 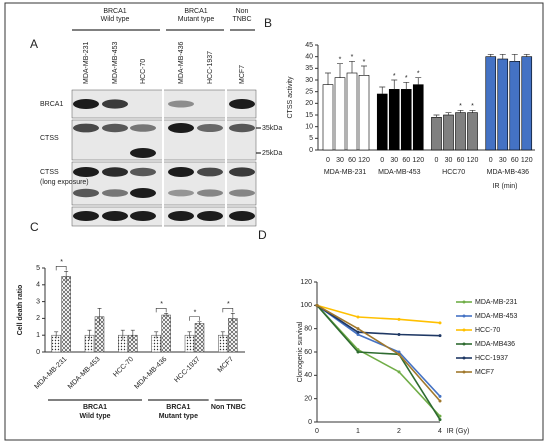 I want to click on y-tick-label: 10, so click(x=309, y=127).